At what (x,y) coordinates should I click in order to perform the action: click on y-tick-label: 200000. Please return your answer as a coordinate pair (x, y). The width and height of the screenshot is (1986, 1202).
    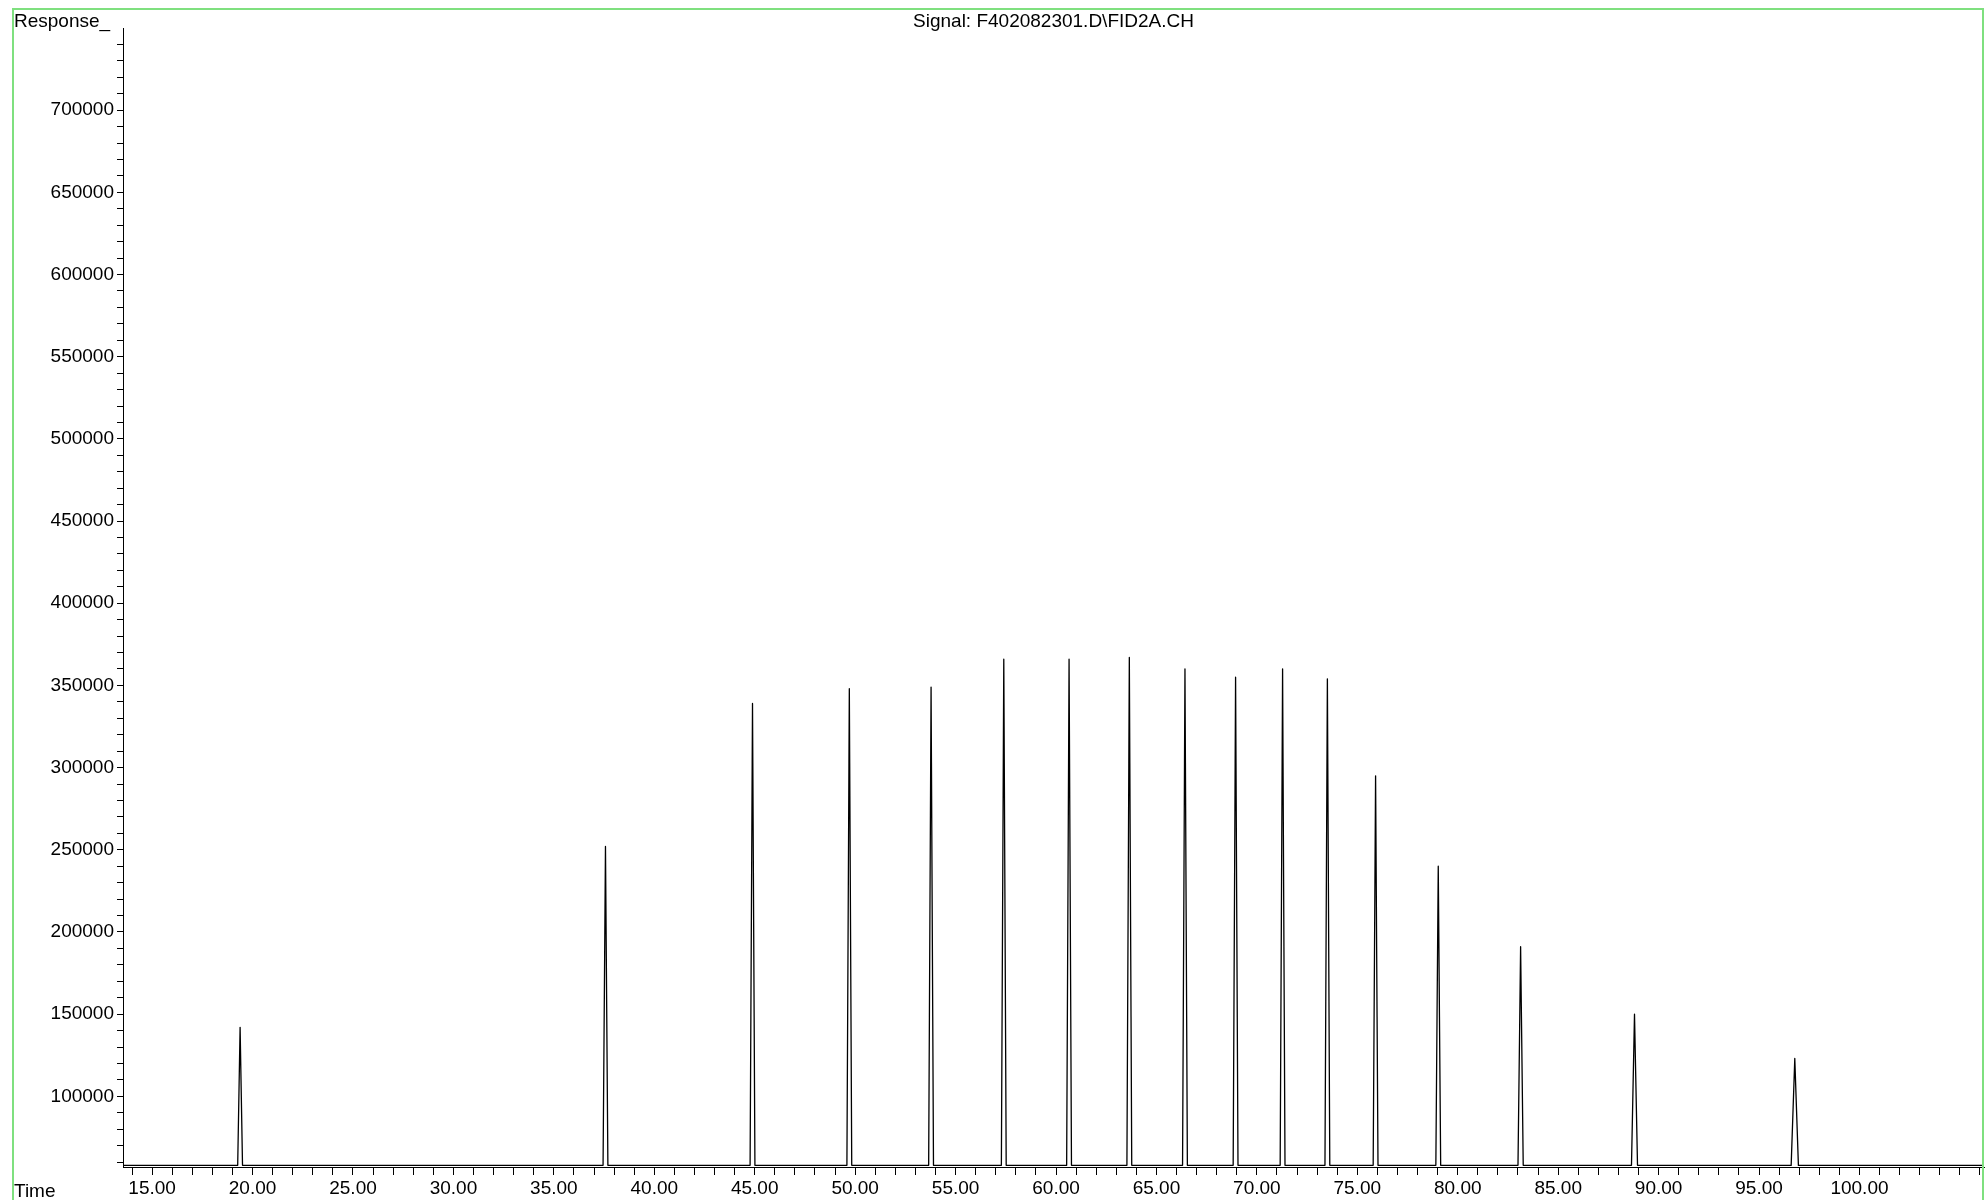
    Looking at the image, I should click on (82, 931).